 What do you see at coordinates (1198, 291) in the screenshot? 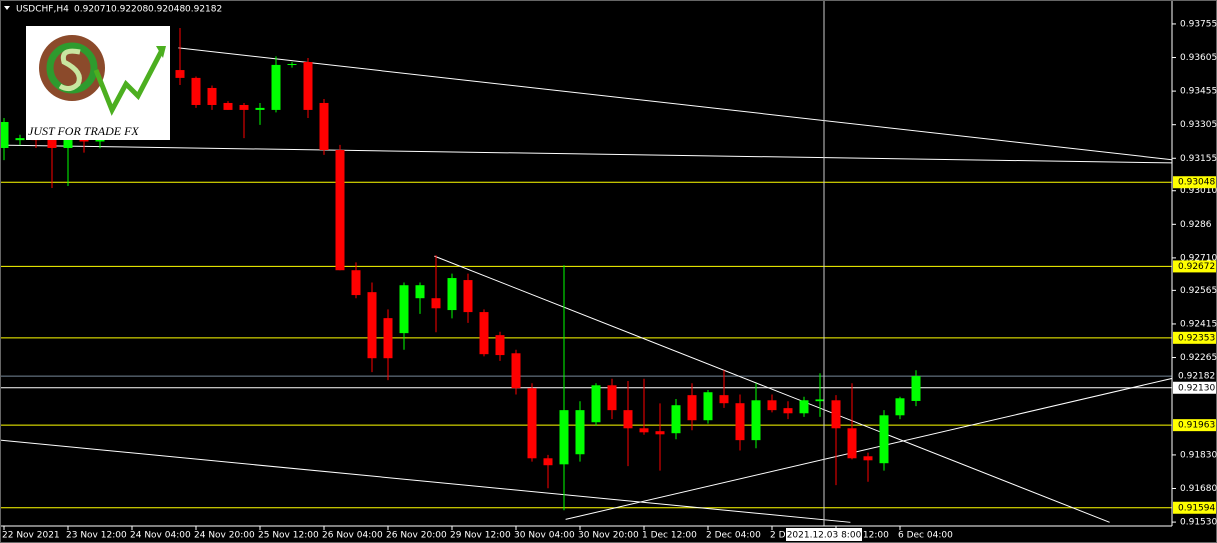
I see `y-tick-label: 0.92565` at bounding box center [1198, 291].